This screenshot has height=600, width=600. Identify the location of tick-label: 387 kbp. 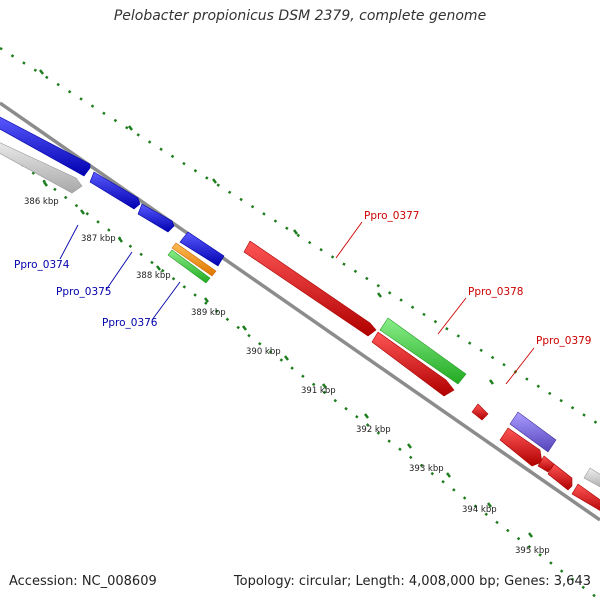
(98, 239).